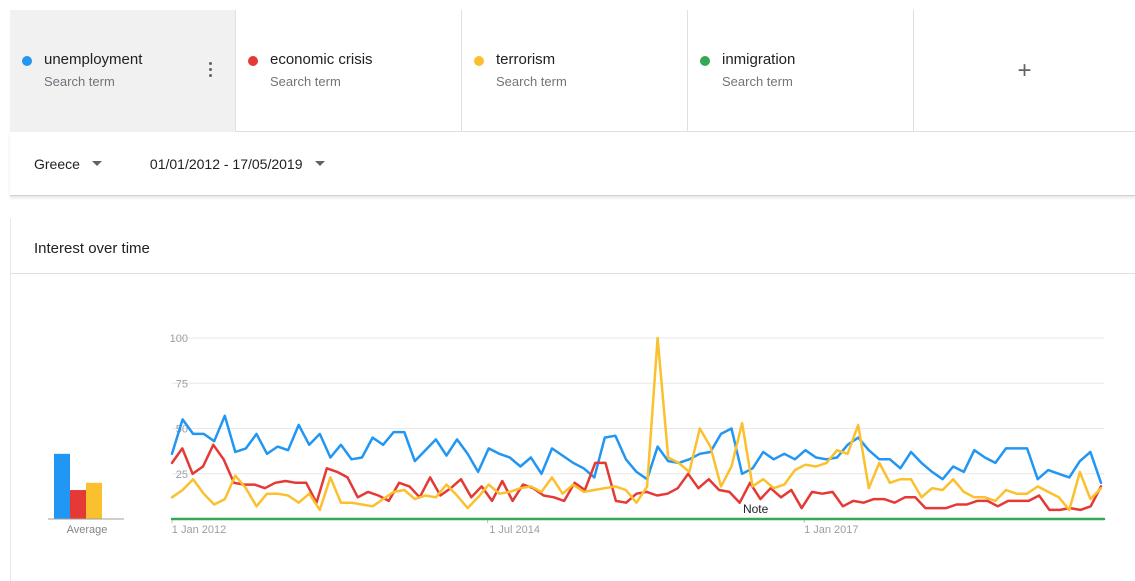 This screenshot has height=581, width=1135. Describe the element at coordinates (93, 59) in the screenshot. I see `term-name: unemployment` at that location.